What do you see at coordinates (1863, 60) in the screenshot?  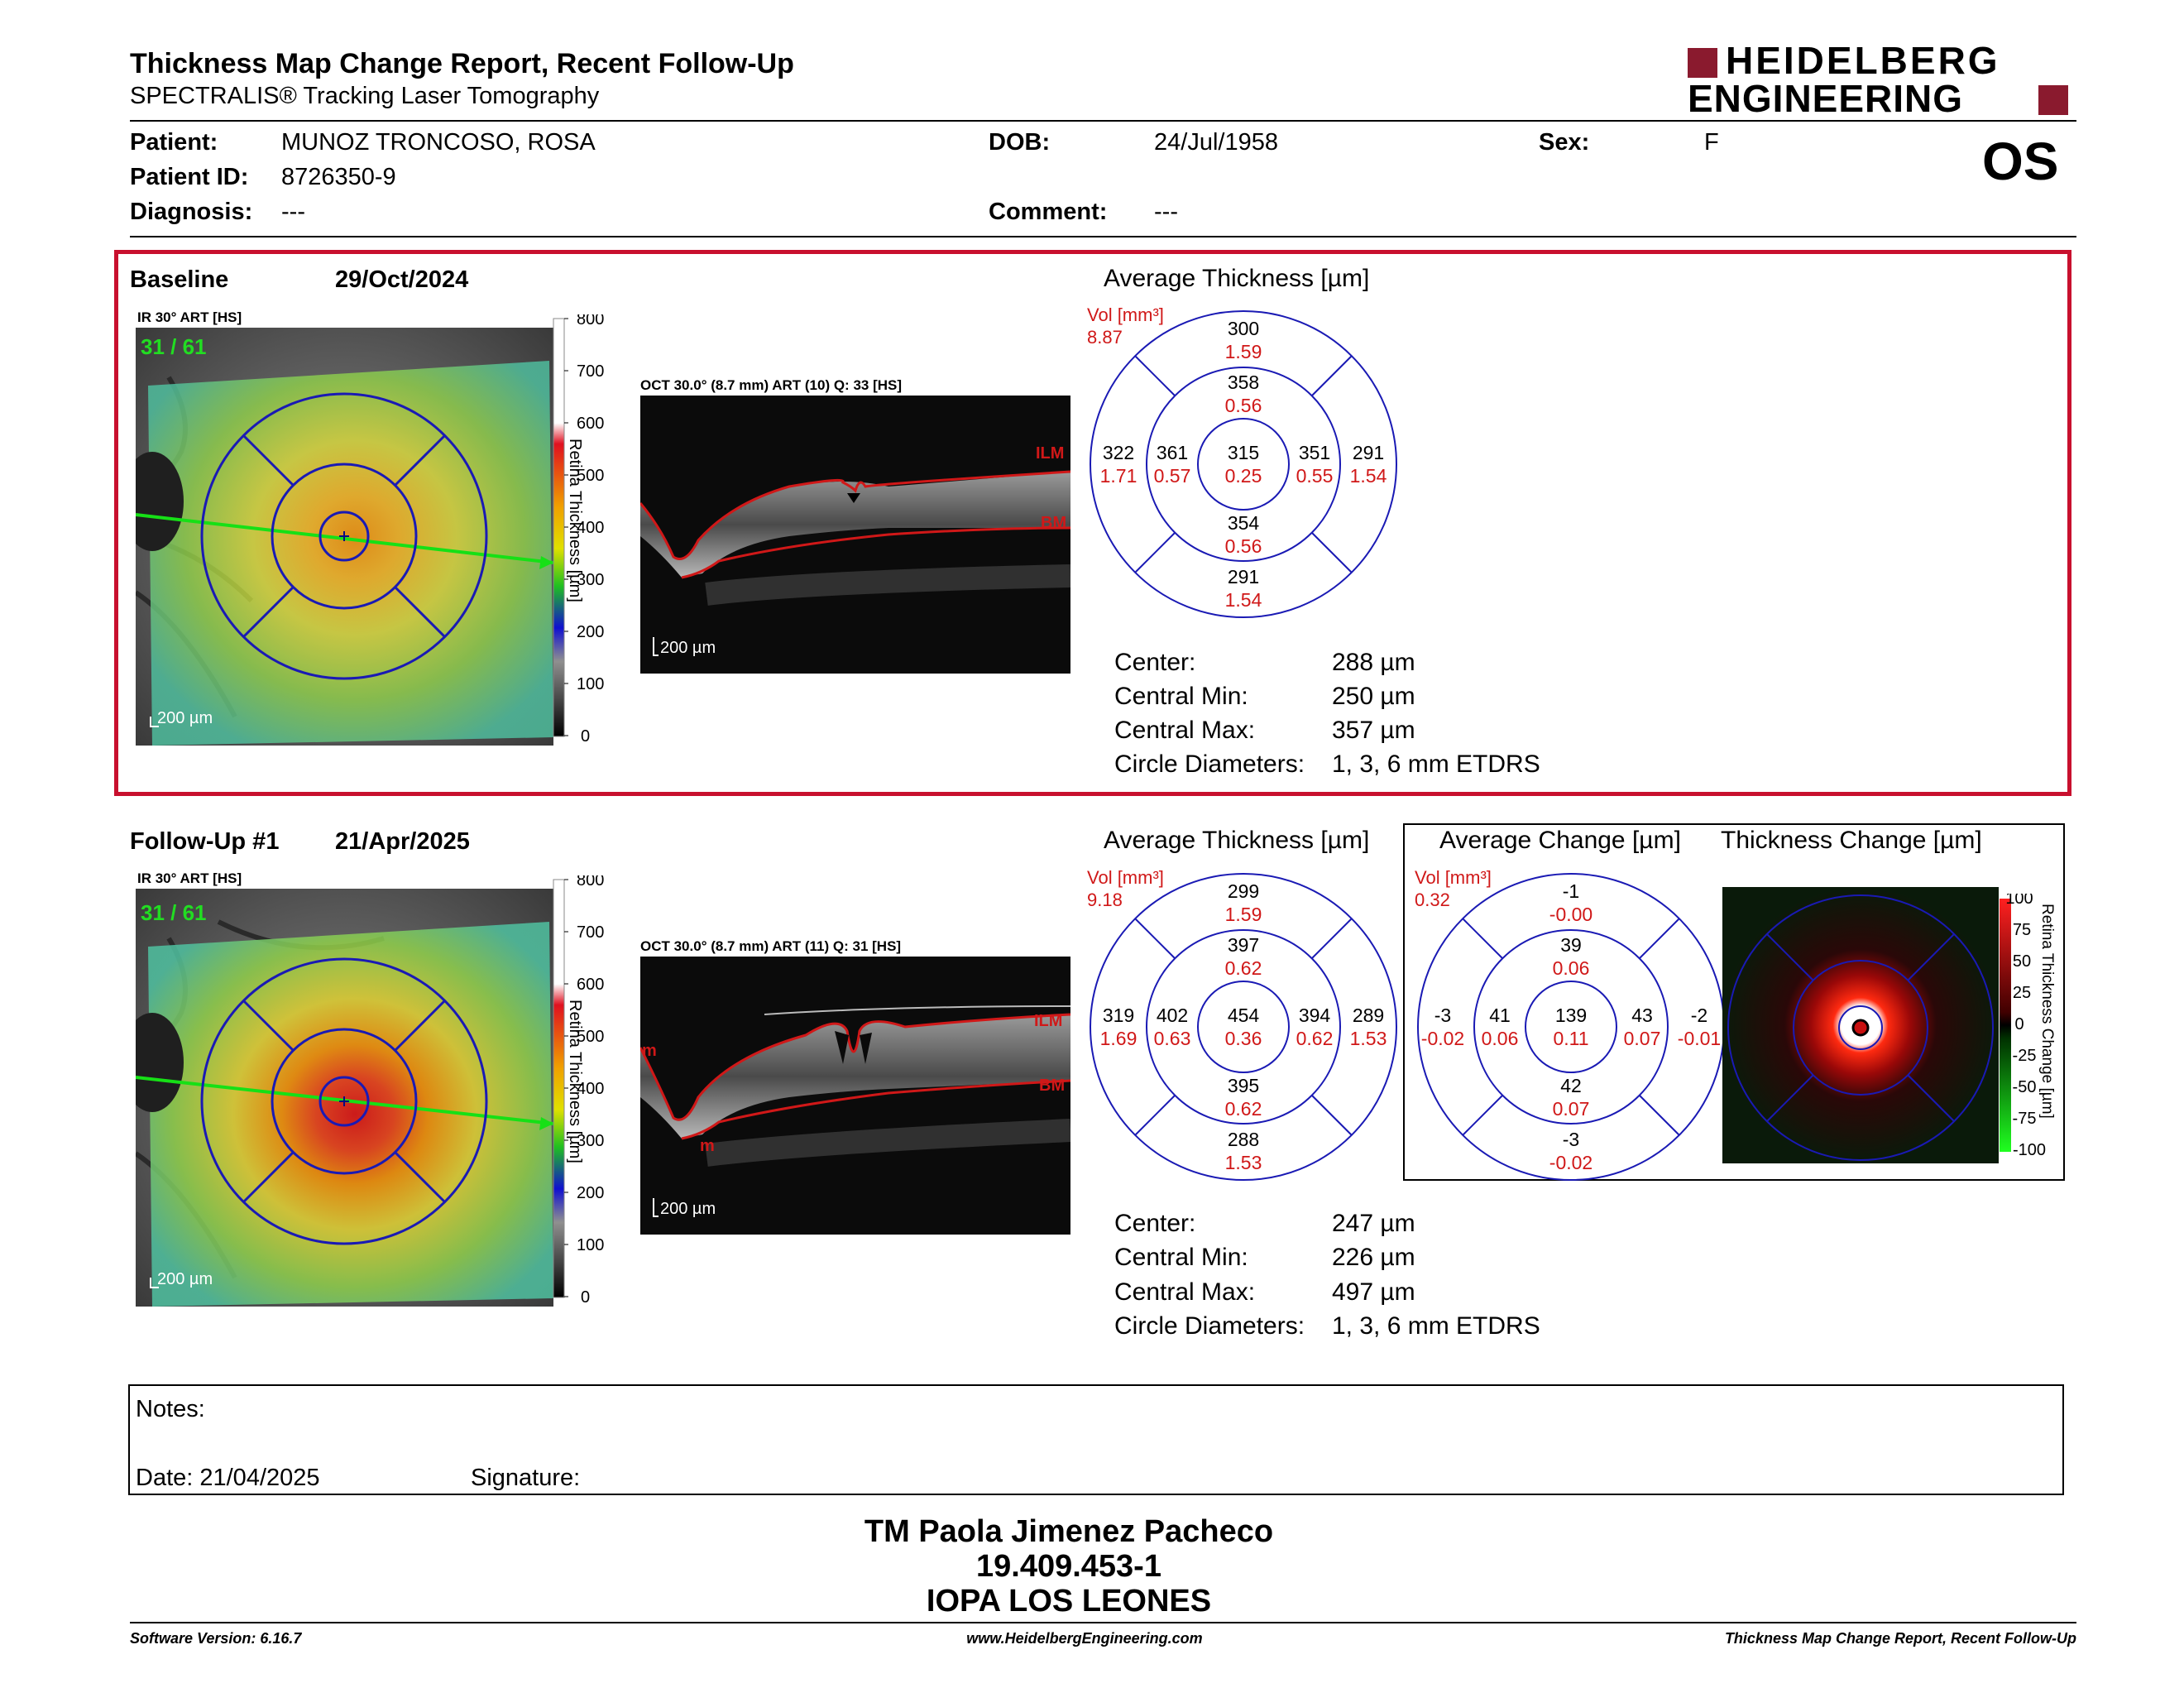 I see `logo-line1: HEIDELBERG` at bounding box center [1863, 60].